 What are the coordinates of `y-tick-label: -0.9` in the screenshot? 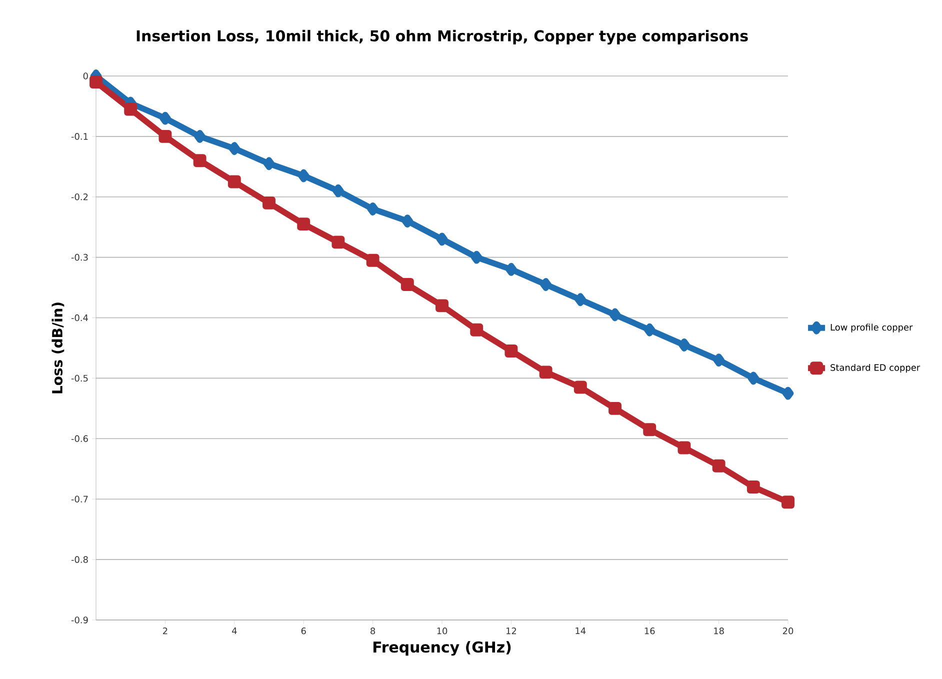 It's located at (79, 620).